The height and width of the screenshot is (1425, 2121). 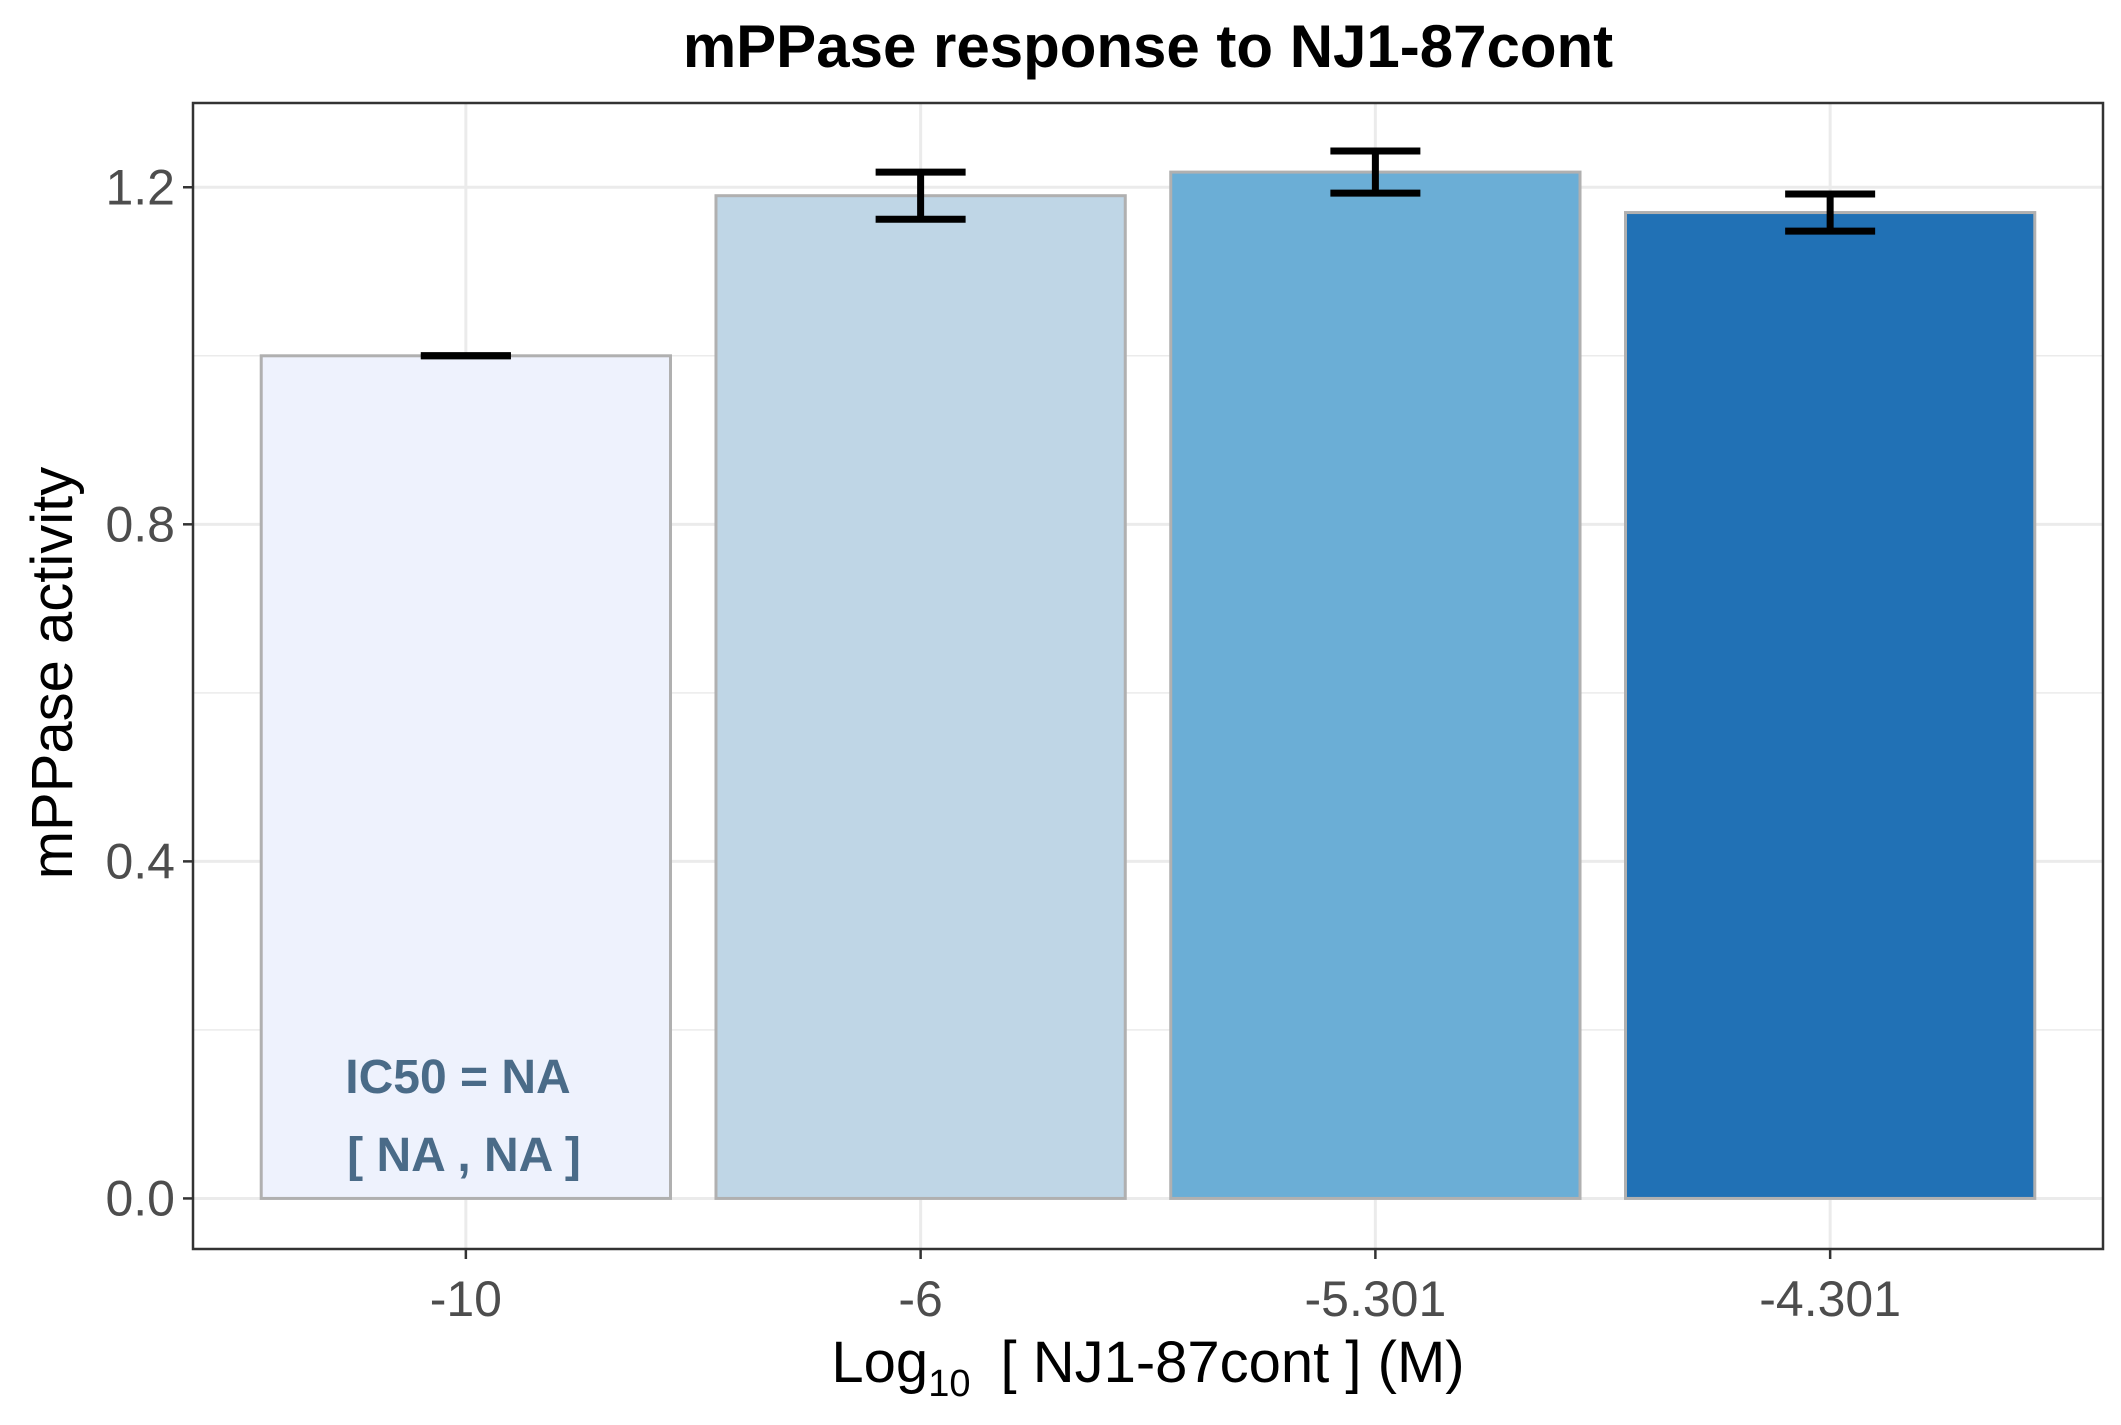 I want to click on x-tick-label: -5.301, so click(x=1375, y=1299).